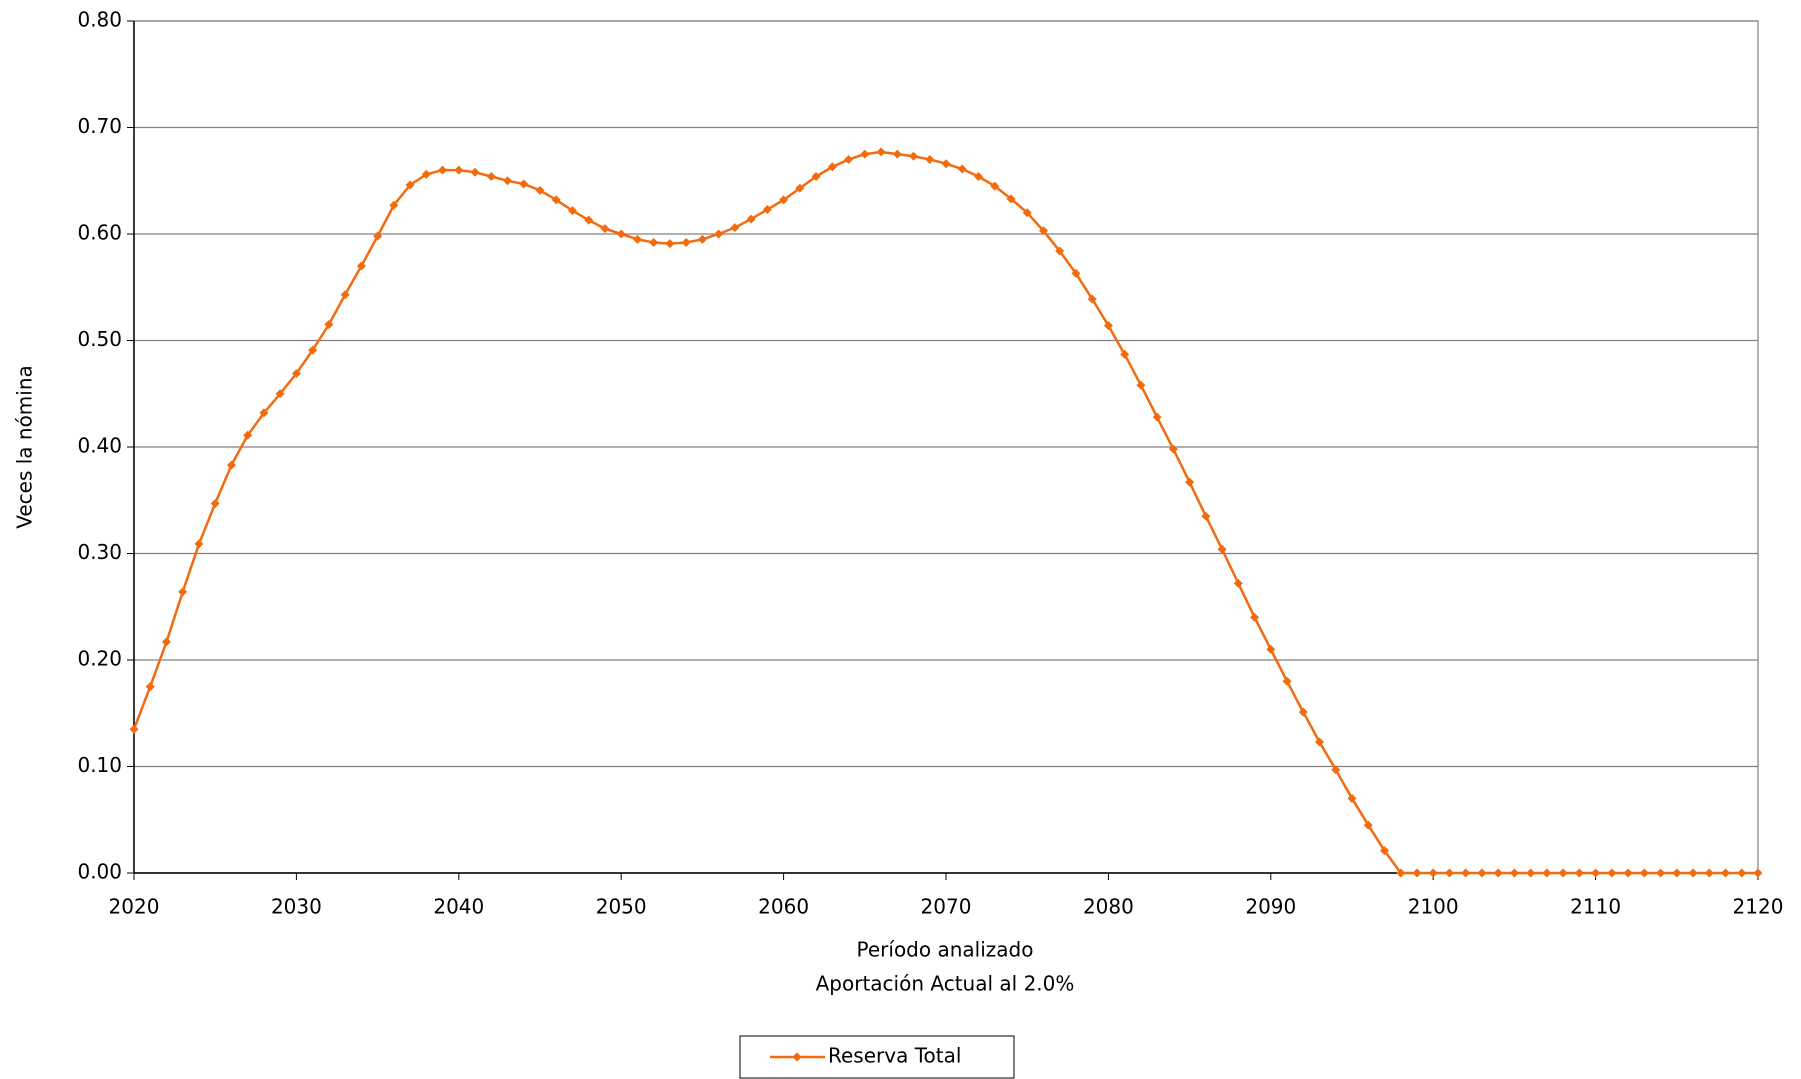 The height and width of the screenshot is (1079, 1801). What do you see at coordinates (99, 20) in the screenshot?
I see `y-tick-label: 0.80` at bounding box center [99, 20].